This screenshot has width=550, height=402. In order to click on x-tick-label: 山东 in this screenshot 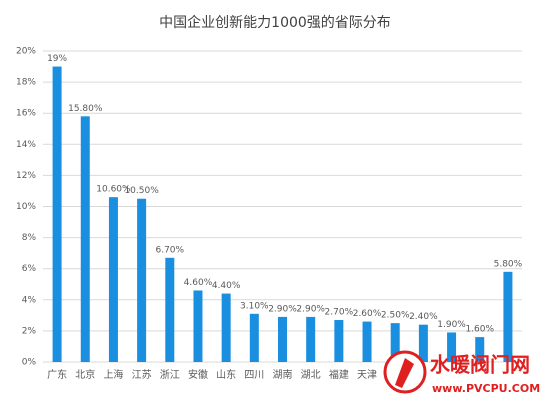, I will do `click(226, 374)`.